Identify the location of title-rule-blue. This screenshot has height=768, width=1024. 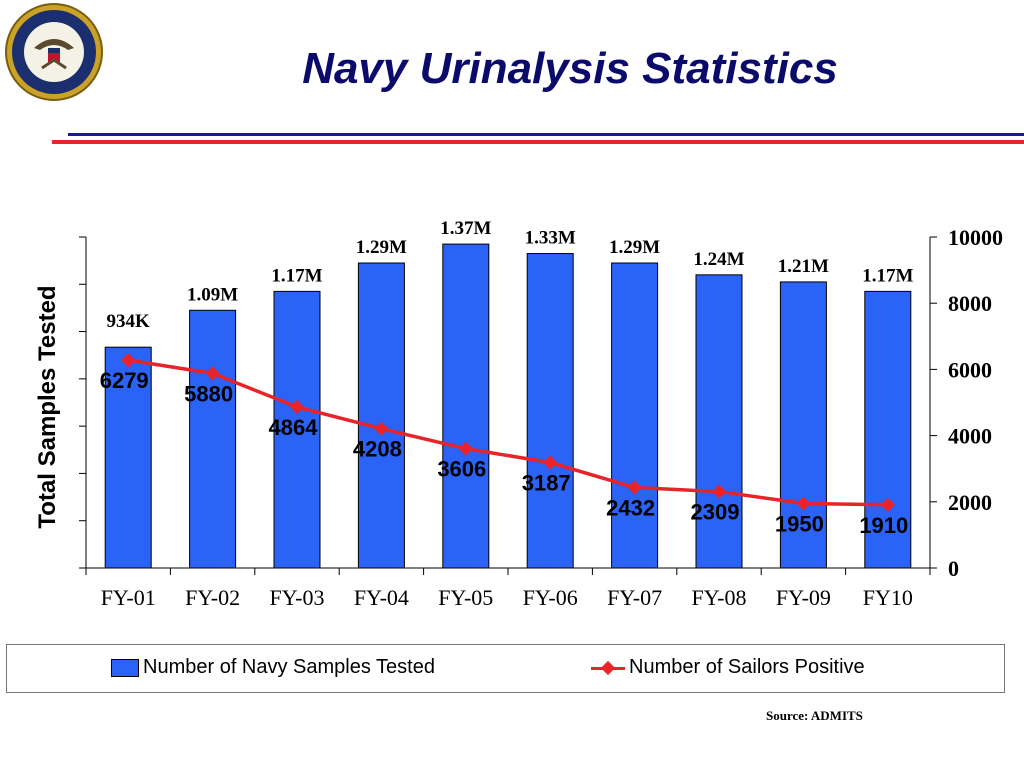
(546, 134).